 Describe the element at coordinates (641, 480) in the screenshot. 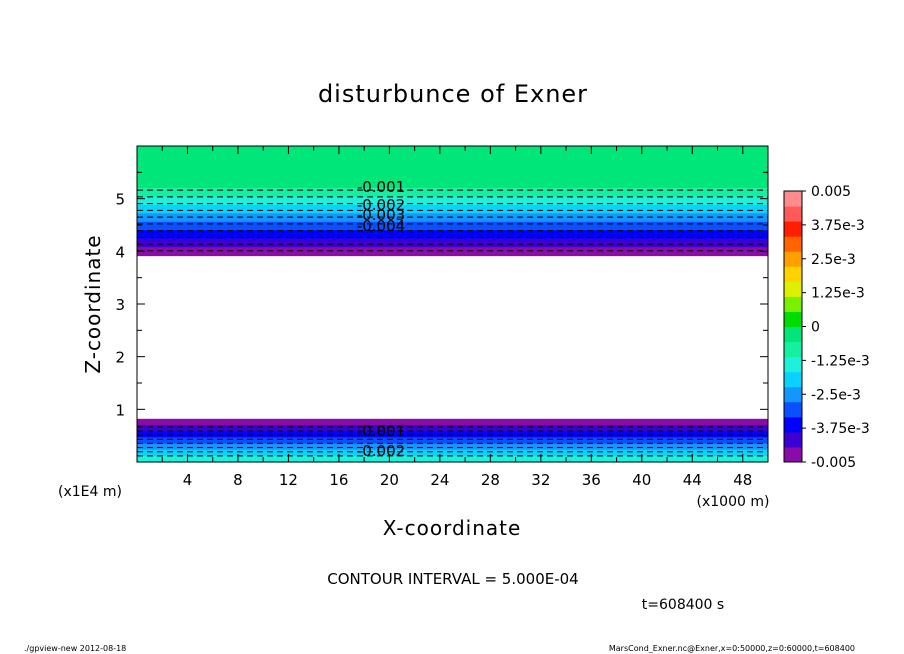

I see `x-tick-label: 40` at that location.